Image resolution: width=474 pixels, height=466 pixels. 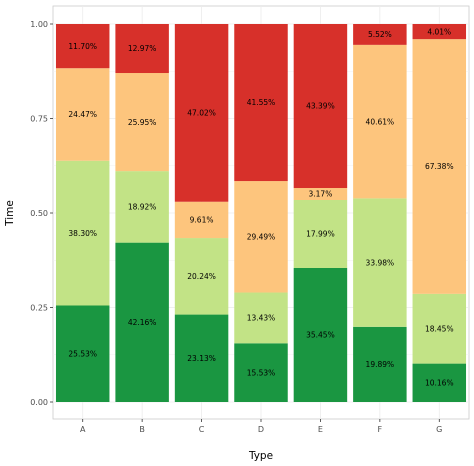 I want to click on segment-value-label: 18.92%, so click(x=142, y=207).